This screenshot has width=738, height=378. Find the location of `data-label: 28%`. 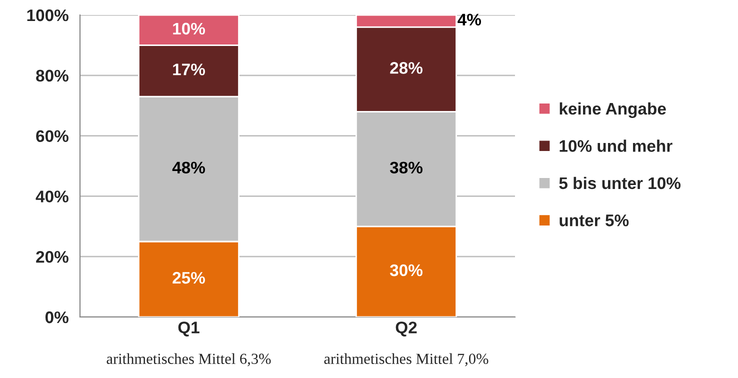

data-label: 28% is located at coordinates (406, 68).